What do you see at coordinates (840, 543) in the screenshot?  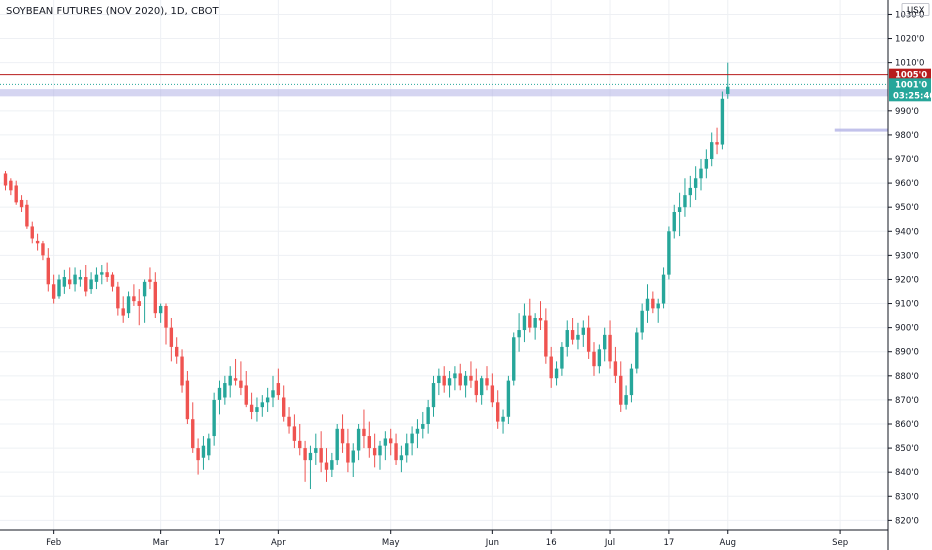 I see `x-tick-label: Sep` at bounding box center [840, 543].